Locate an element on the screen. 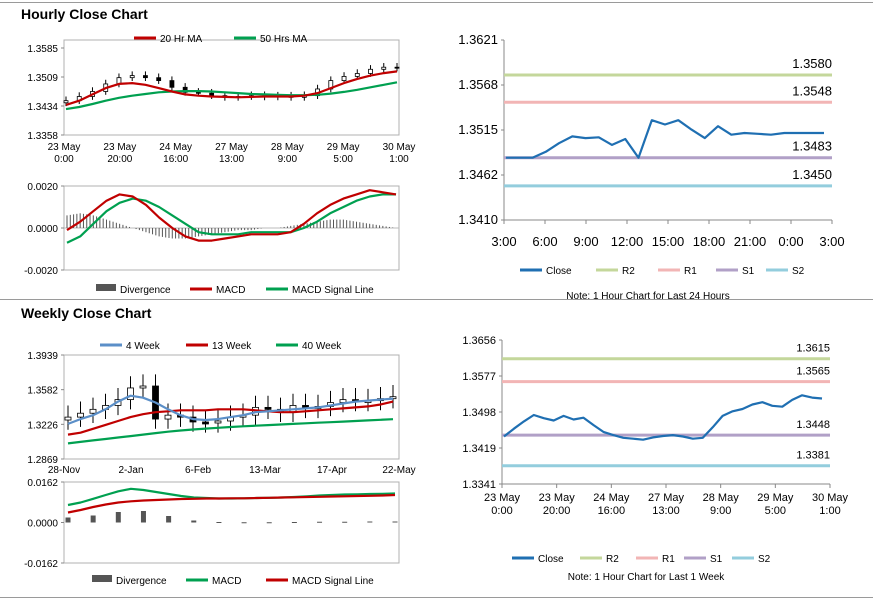 This screenshot has width=873, height=601. y-tick-label: 1.3621 is located at coordinates (478, 39).